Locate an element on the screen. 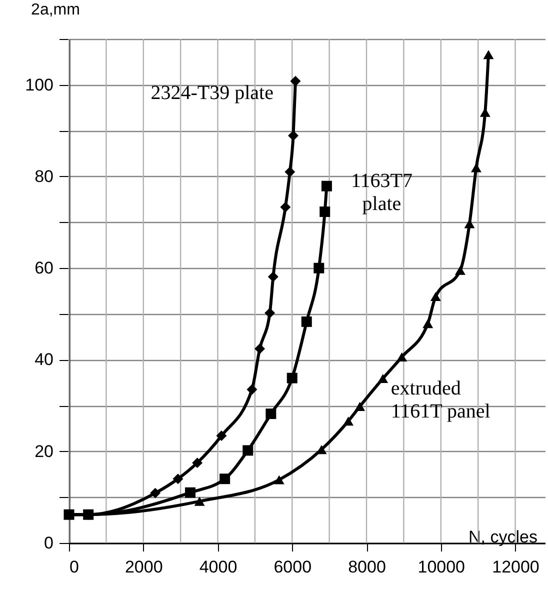 This screenshot has width=548, height=594. series-label: 1163T7 plate is located at coordinates (381, 193).